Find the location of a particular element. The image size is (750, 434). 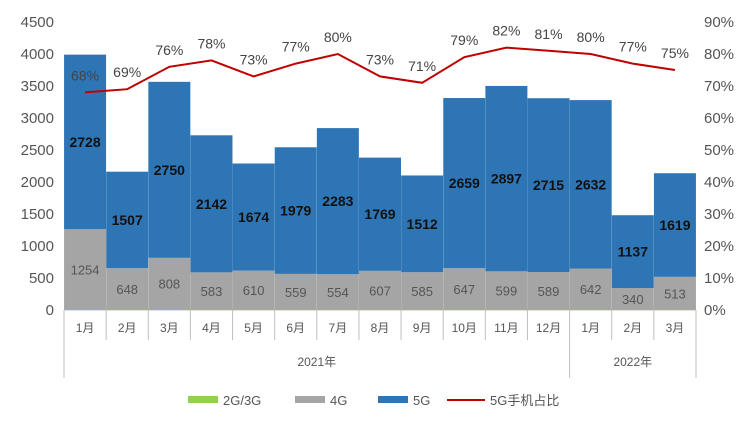

data-label-4g: 610 is located at coordinates (254, 290).